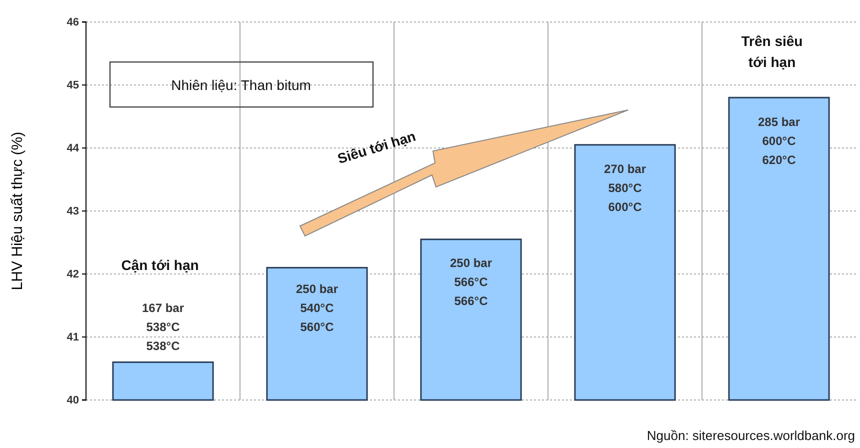 This screenshot has height=448, width=860. I want to click on annotation: Nhiên liệu: Than bitum, so click(241, 85).